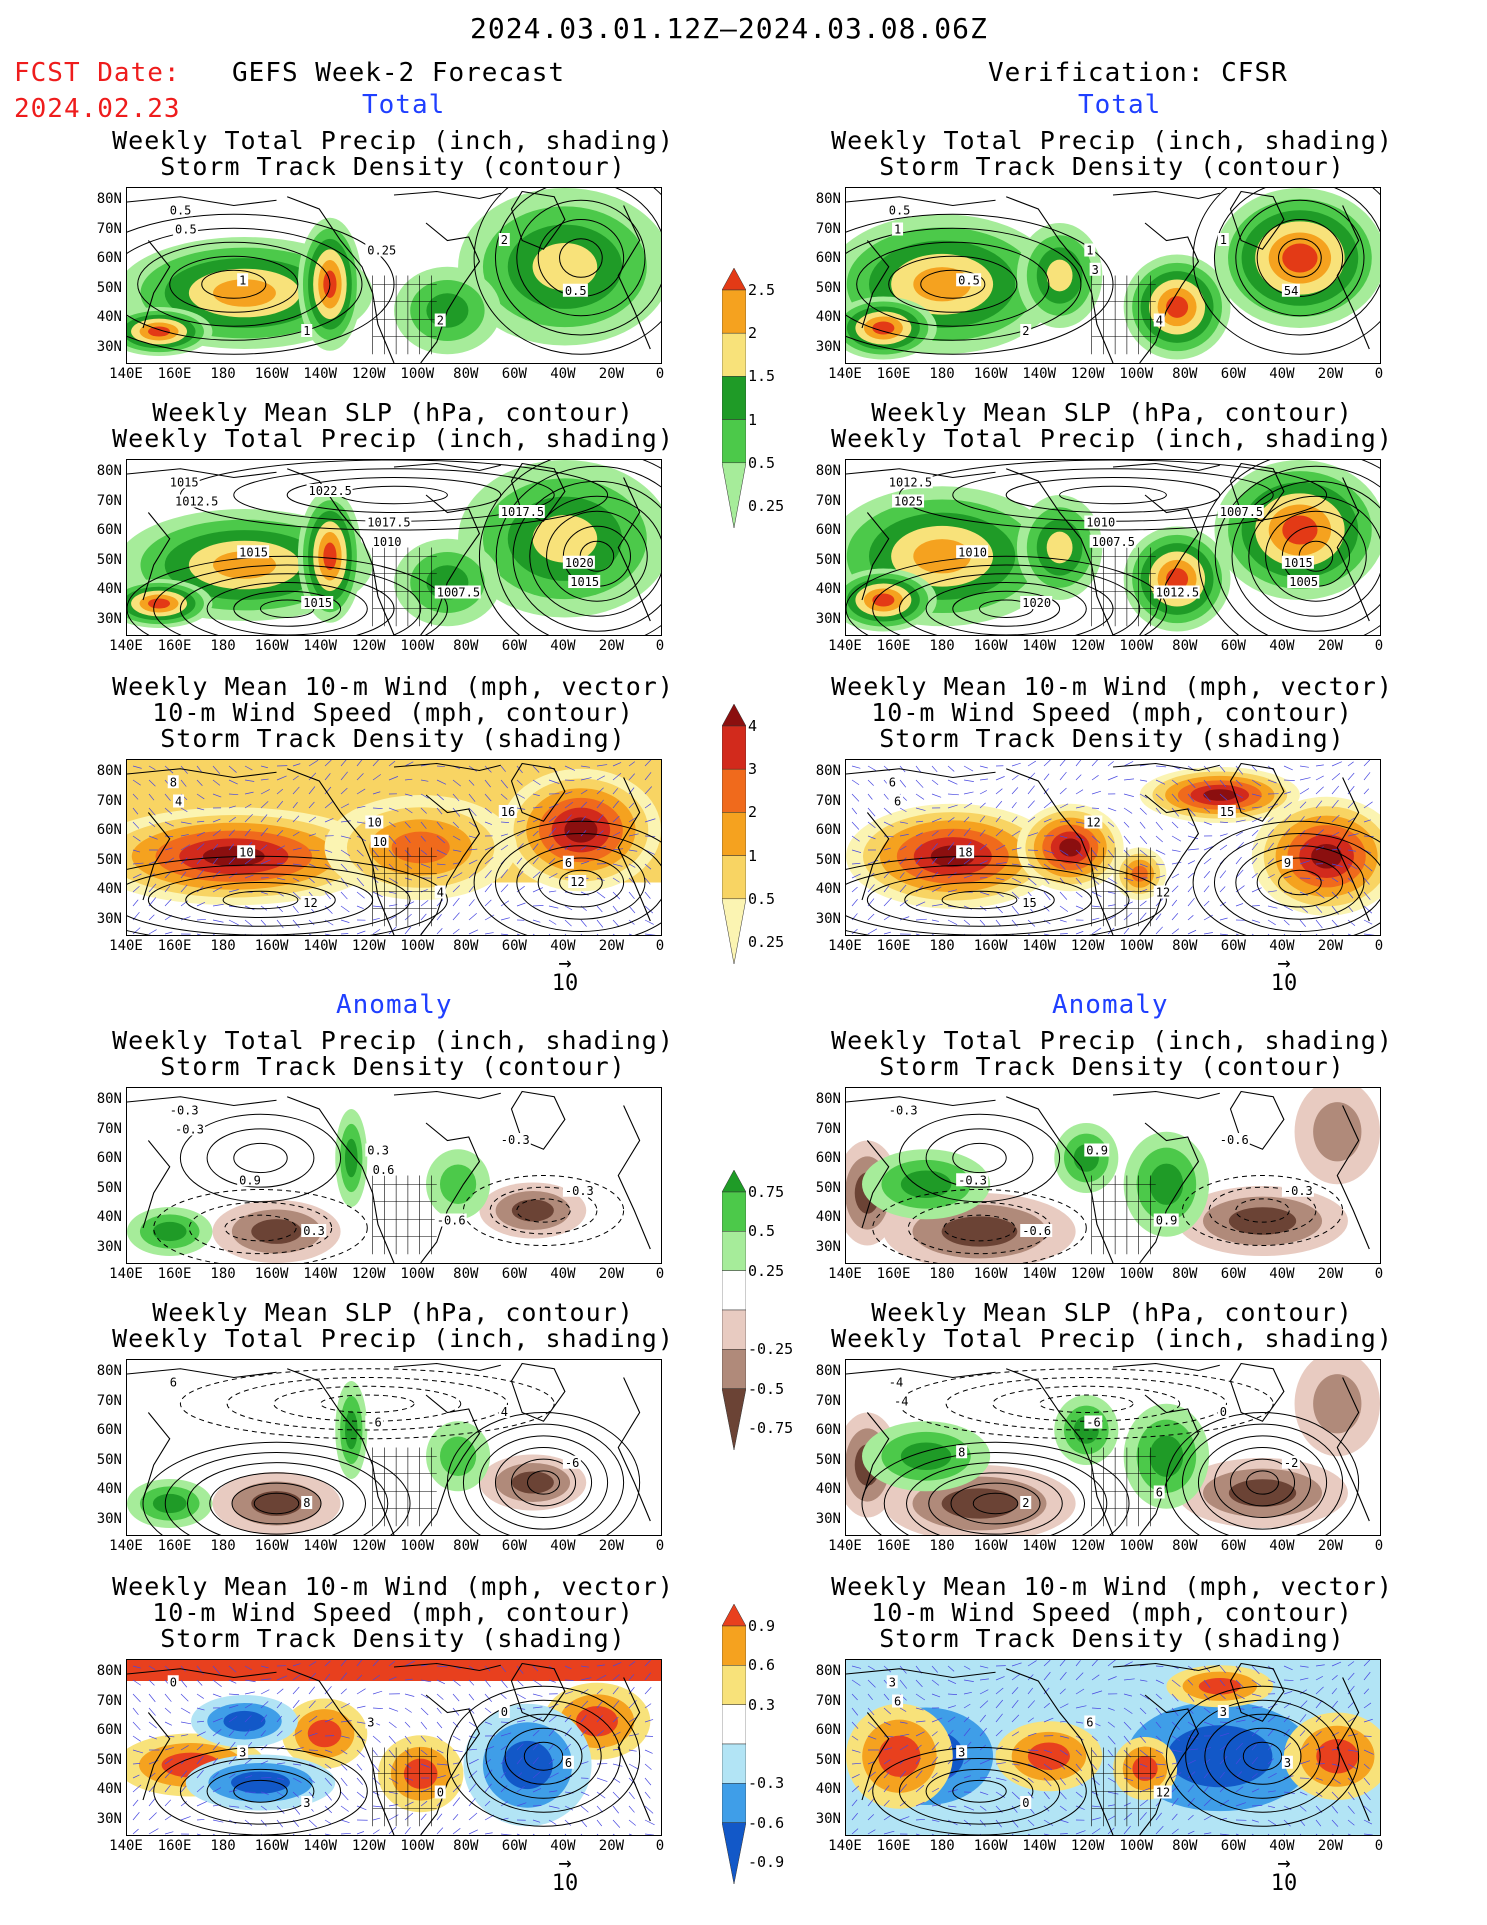 Image resolution: width=1487 pixels, height=1925 pixels. I want to click on panel-title-line: Weekly Total Precip (inch, shading), so click(393, 140).